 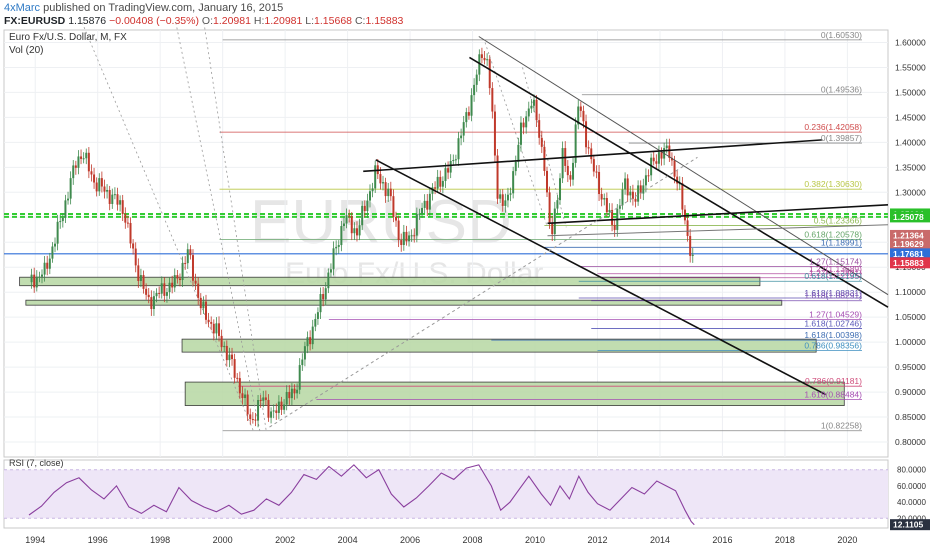 What do you see at coordinates (908, 263) in the screenshot?
I see `price-badge-label: 1.15883` at bounding box center [908, 263].